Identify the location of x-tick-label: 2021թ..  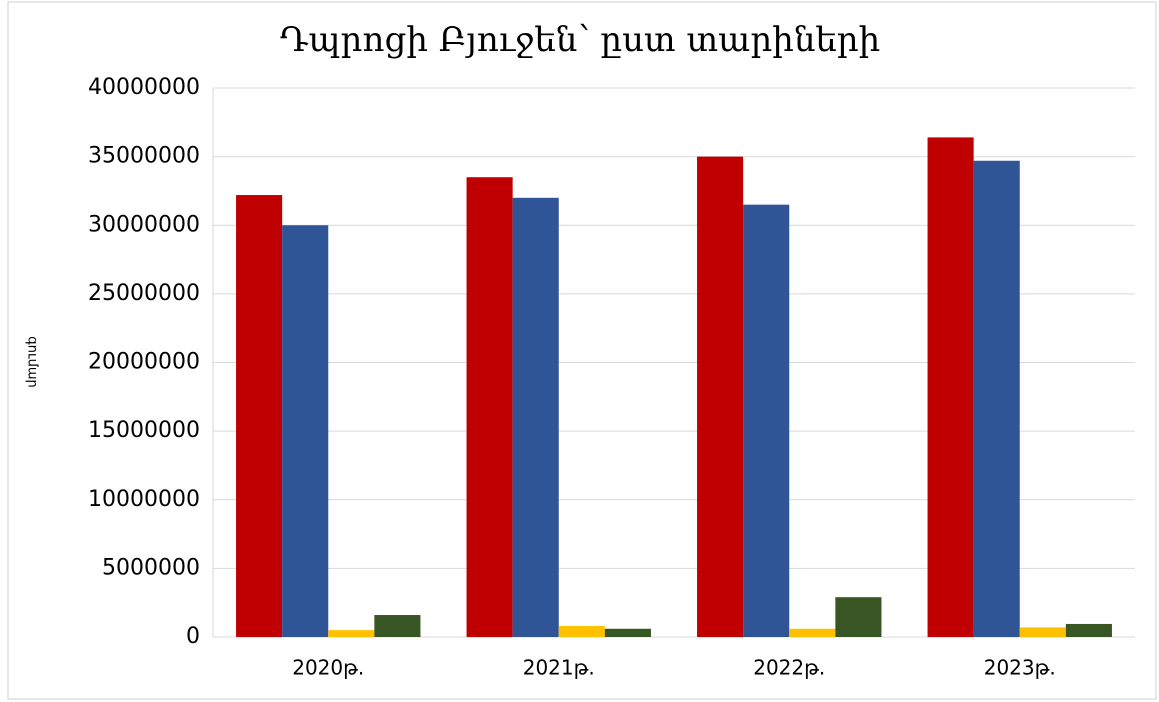
(559, 668).